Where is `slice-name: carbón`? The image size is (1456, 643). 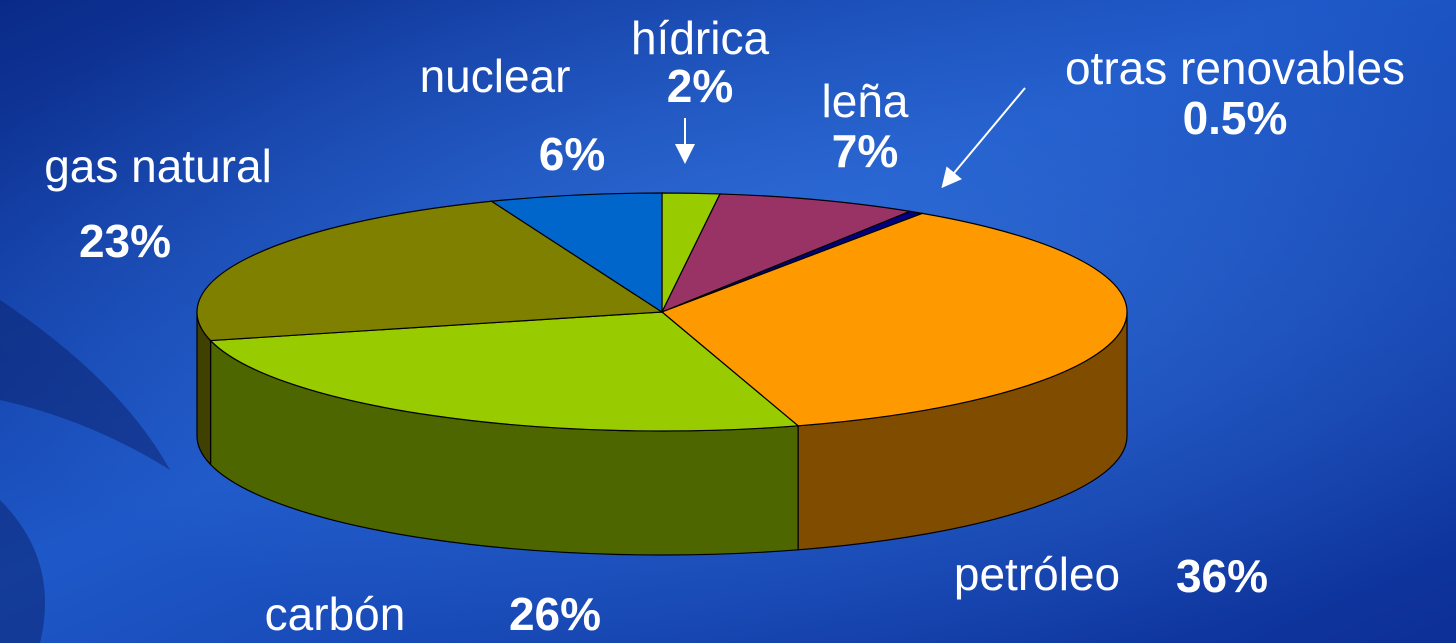 slice-name: carbón is located at coordinates (335, 614).